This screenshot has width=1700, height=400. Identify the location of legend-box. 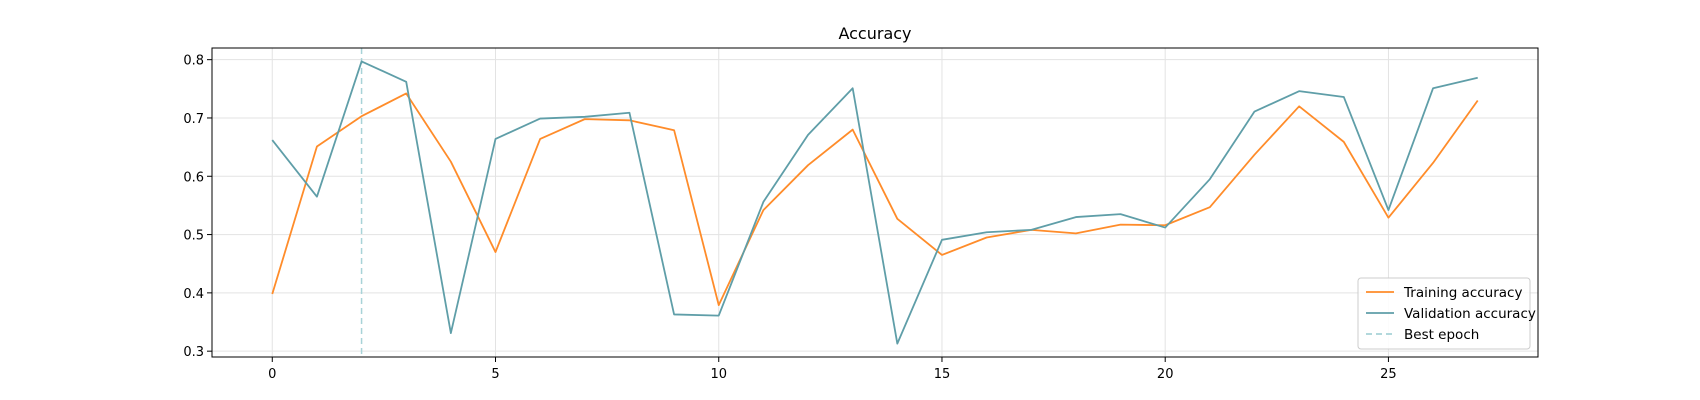
(1444, 313).